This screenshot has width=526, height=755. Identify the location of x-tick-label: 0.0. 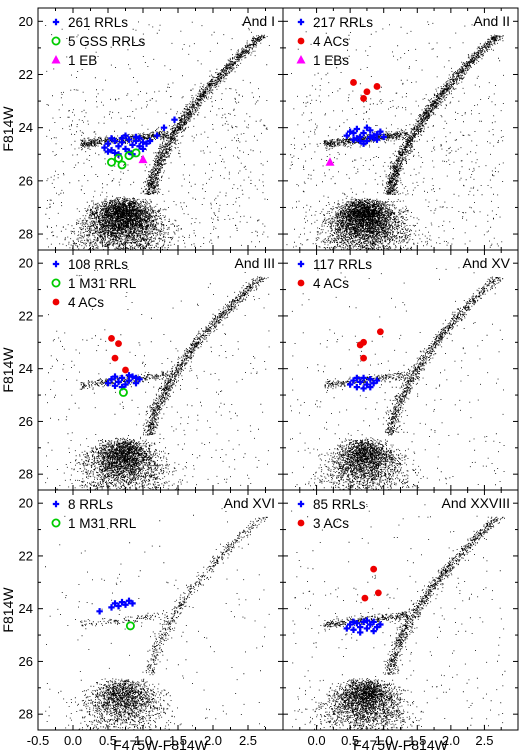
(73, 740).